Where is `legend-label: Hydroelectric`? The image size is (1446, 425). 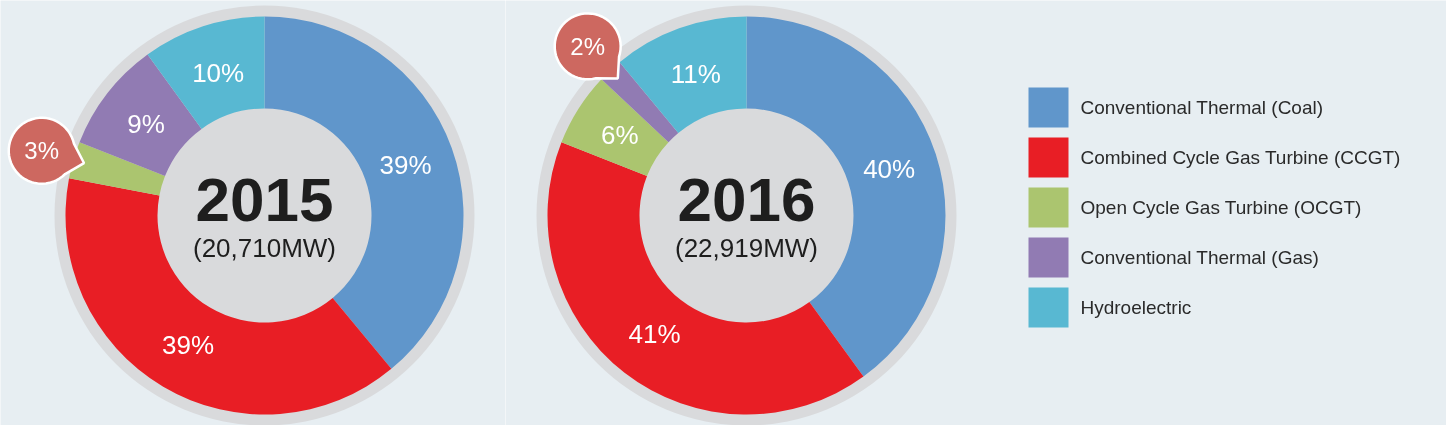 legend-label: Hydroelectric is located at coordinates (1136, 307).